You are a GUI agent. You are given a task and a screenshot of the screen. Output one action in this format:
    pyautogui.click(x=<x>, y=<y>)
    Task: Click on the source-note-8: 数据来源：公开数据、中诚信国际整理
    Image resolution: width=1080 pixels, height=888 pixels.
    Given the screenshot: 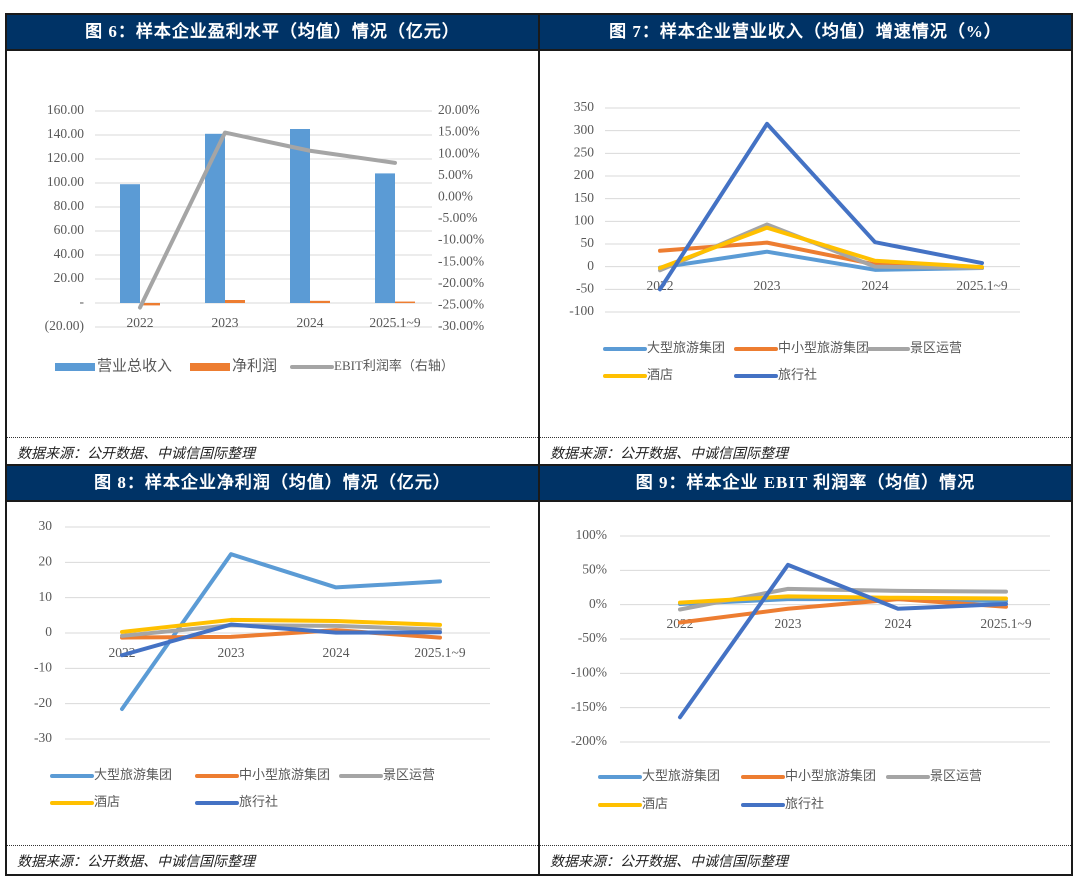 What is the action you would take?
    pyautogui.click(x=136, y=862)
    